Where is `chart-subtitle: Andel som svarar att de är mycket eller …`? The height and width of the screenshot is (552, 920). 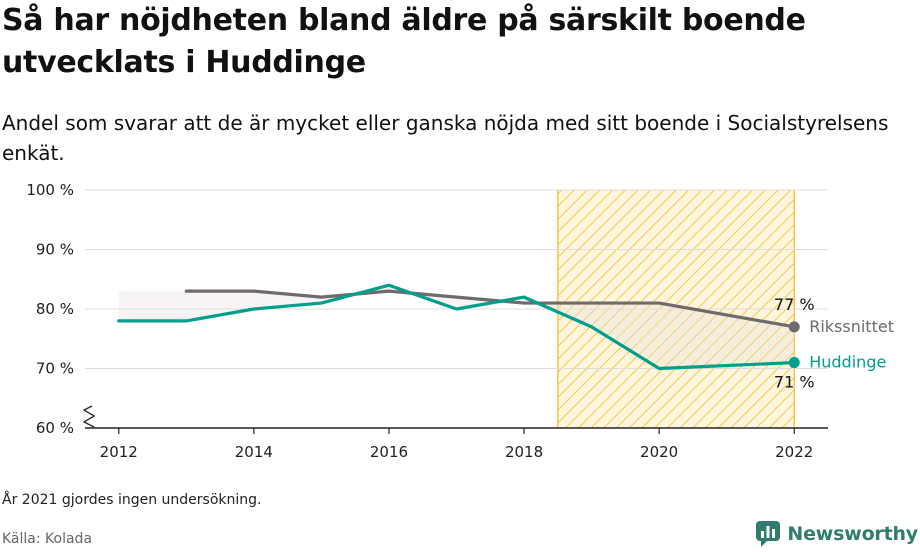
chart-subtitle: Andel som svarar att de är mycket eller … is located at coordinates (445, 138).